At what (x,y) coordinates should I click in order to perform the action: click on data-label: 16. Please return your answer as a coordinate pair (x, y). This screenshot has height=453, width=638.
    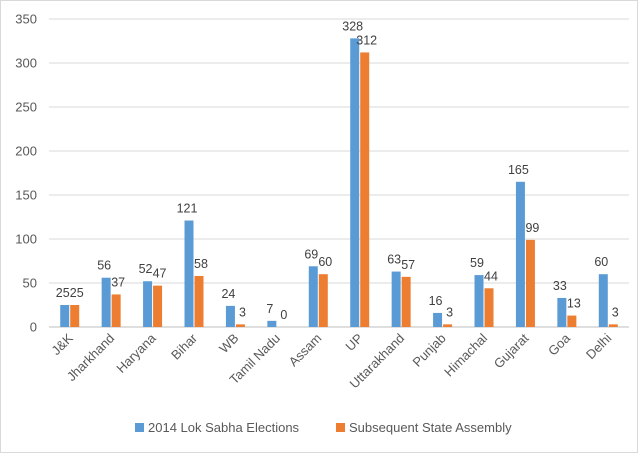
    Looking at the image, I should click on (436, 301).